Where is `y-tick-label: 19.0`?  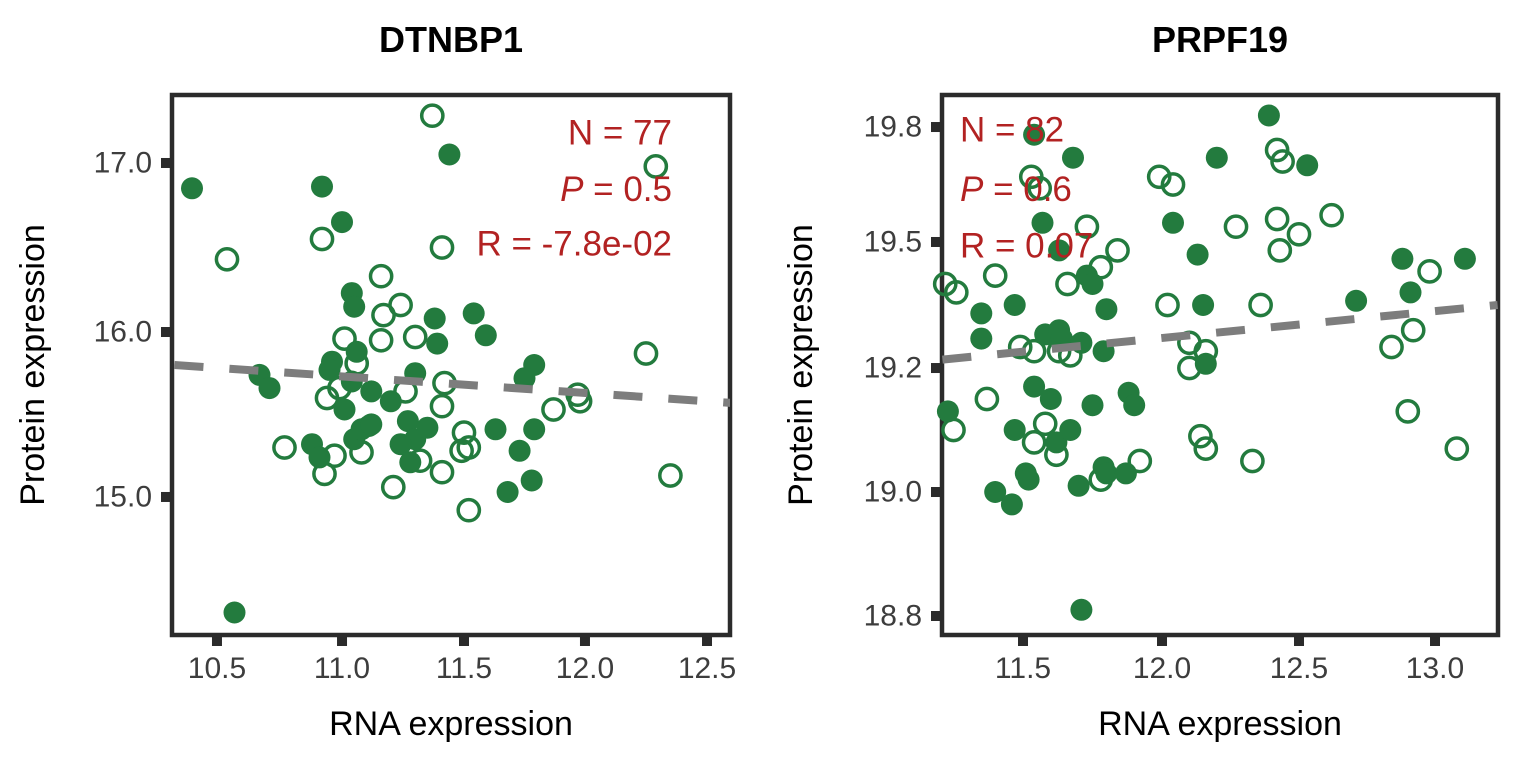
y-tick-label: 19.0 is located at coordinates (893, 492).